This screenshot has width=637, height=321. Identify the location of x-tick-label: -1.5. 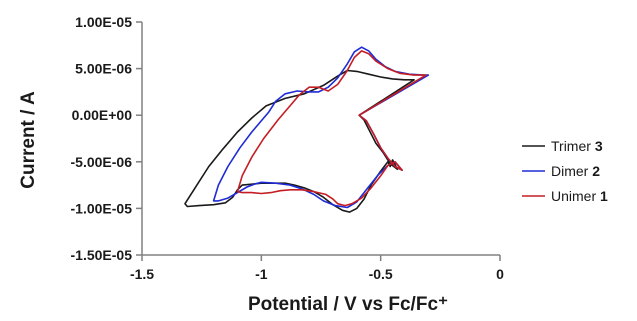
(142, 274).